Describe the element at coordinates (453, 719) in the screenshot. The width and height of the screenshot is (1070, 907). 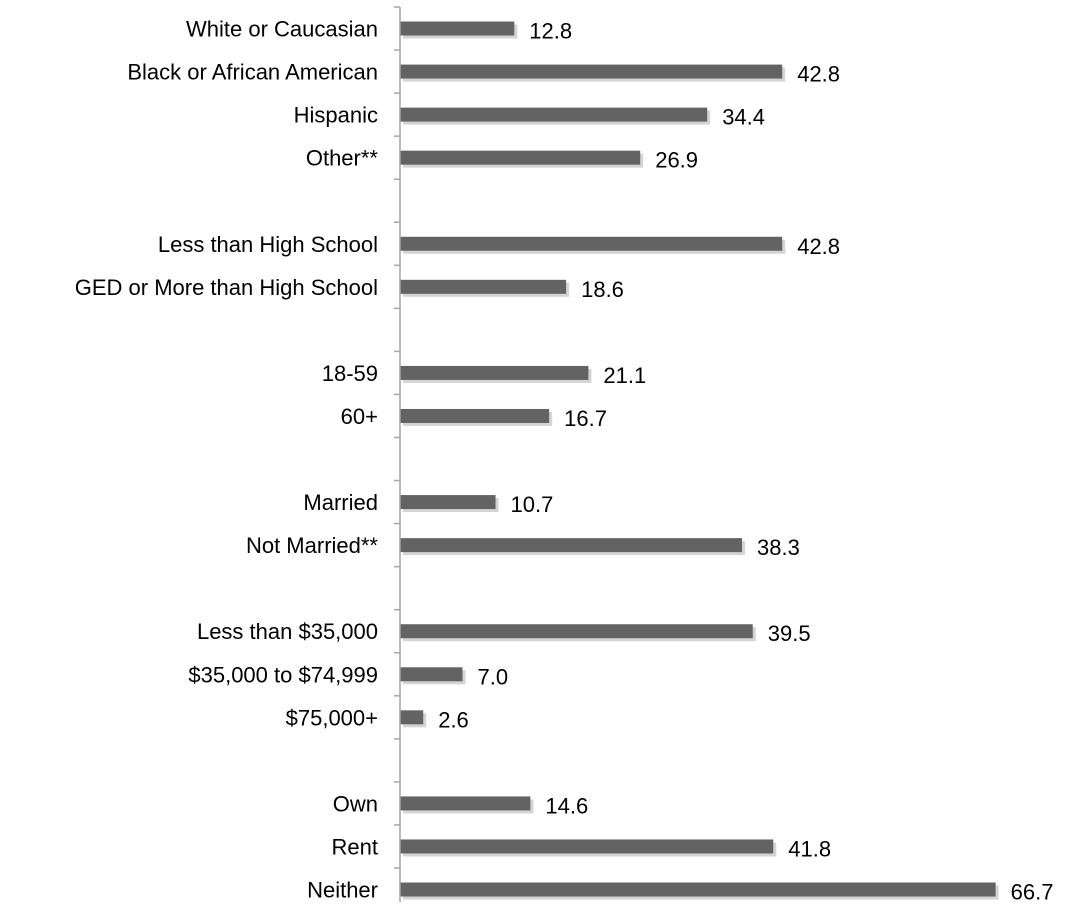
I see `value-label: 2.6` at that location.